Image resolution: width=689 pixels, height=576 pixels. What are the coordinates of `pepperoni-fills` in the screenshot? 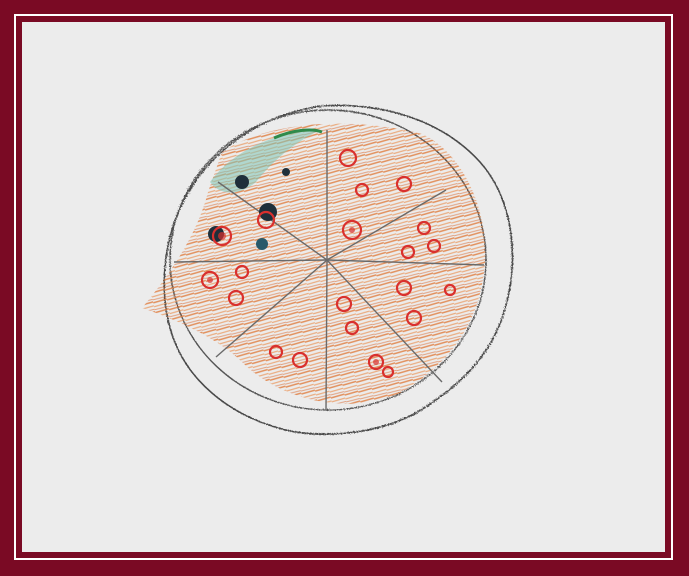 It's located at (293, 296).